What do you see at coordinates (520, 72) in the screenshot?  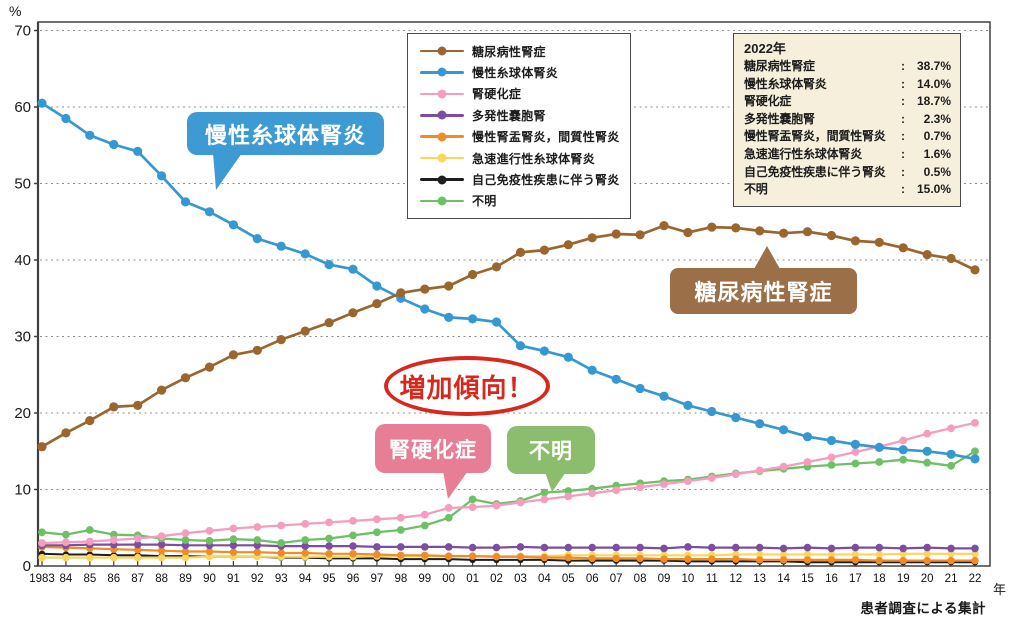 I see `legend-item: 慢性糸球体腎炎` at bounding box center [520, 72].